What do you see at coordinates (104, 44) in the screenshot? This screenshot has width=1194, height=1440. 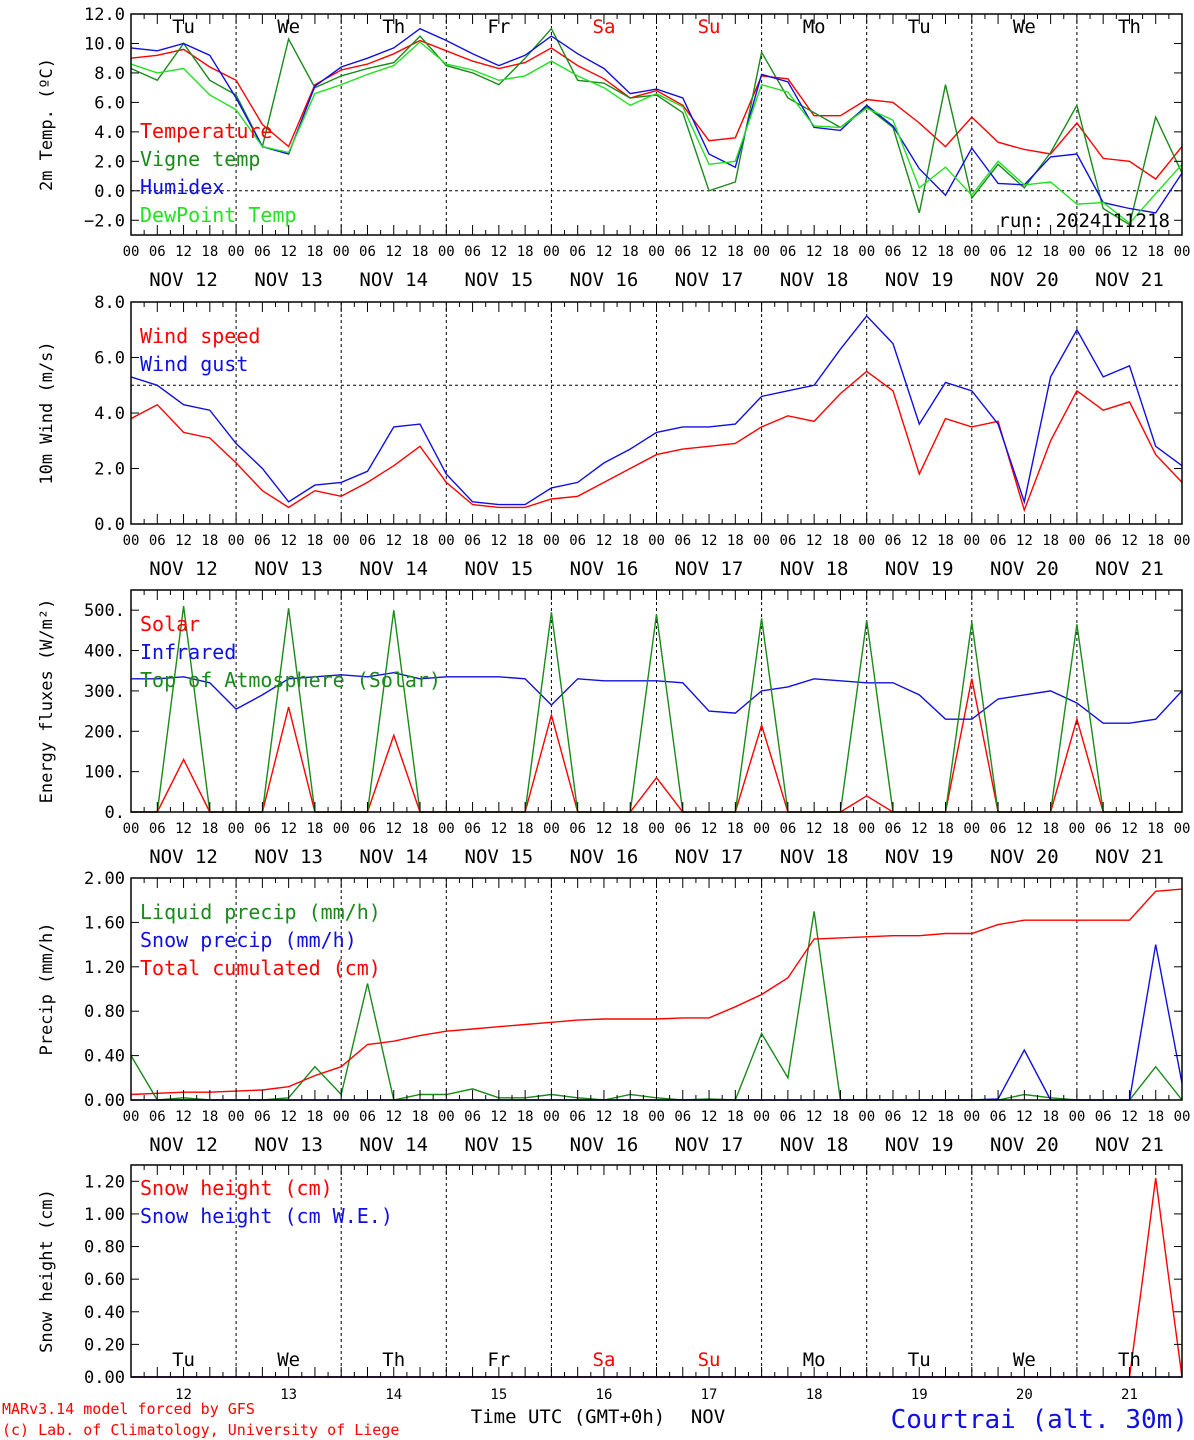 I see `y-tick-label: 10.0` at bounding box center [104, 44].